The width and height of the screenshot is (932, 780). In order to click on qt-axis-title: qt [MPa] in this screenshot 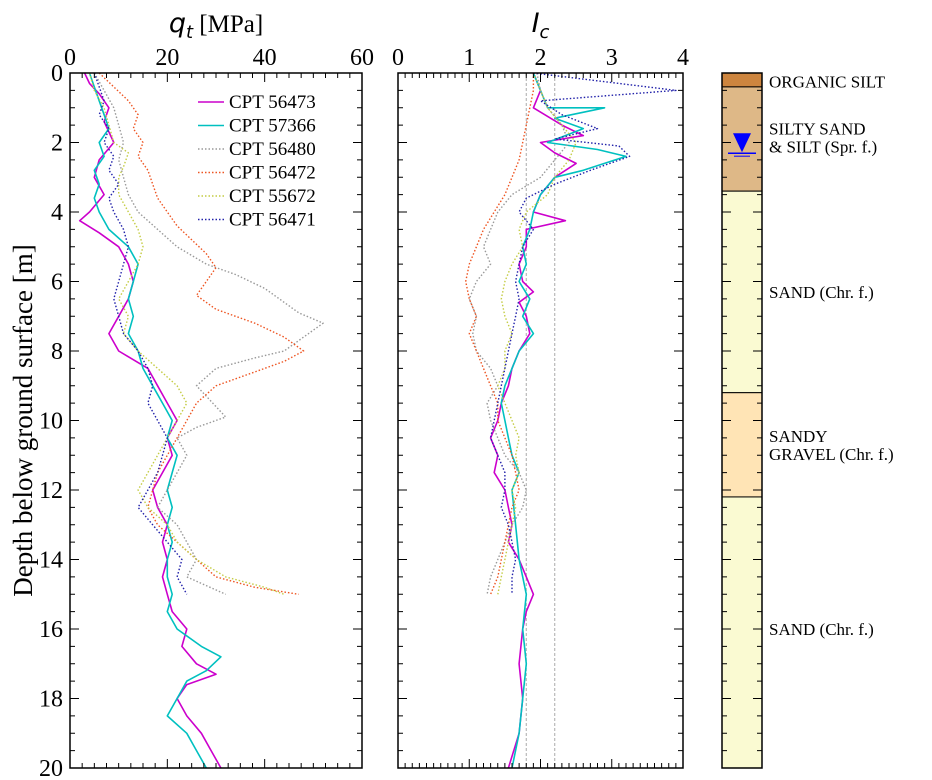, I will do `click(216, 25)`.